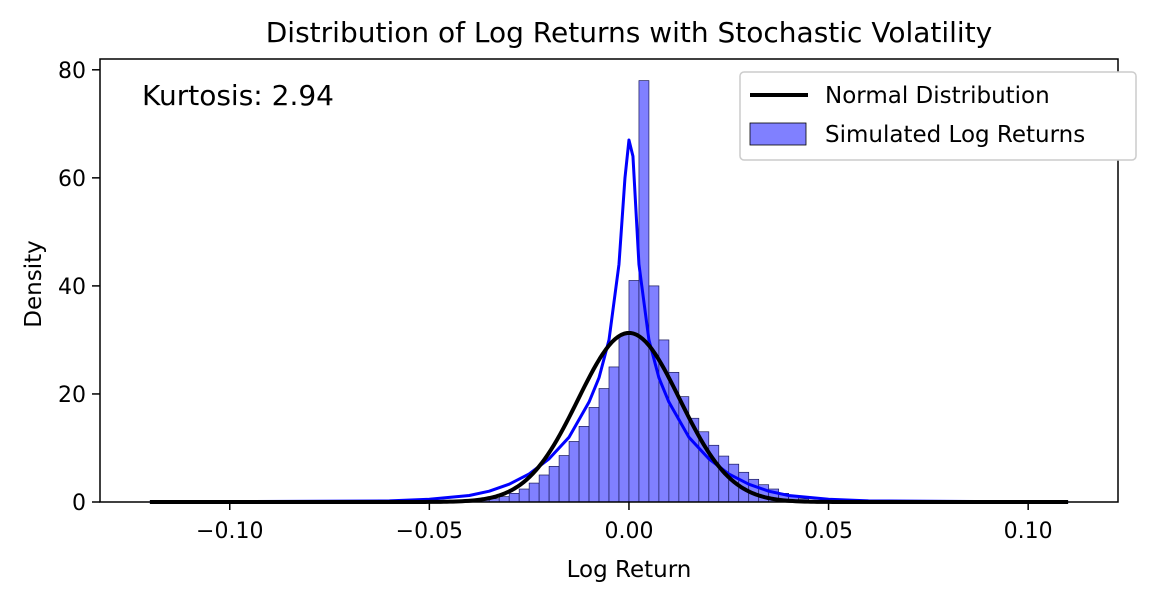  Describe the element at coordinates (828, 531) in the screenshot. I see `x-tick-label: 0.05` at that location.